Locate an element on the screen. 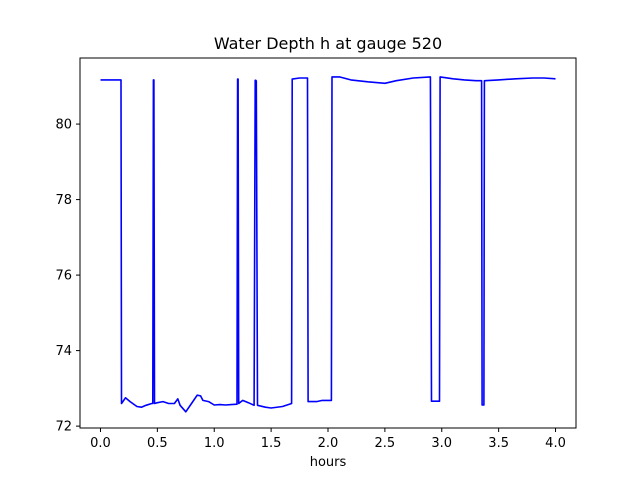 The width and height of the screenshot is (640, 480). x-axis: 0.0 0.5 1.0 1.5 2.0 2.5 3.0 3.5 4.0 is located at coordinates (328, 439).